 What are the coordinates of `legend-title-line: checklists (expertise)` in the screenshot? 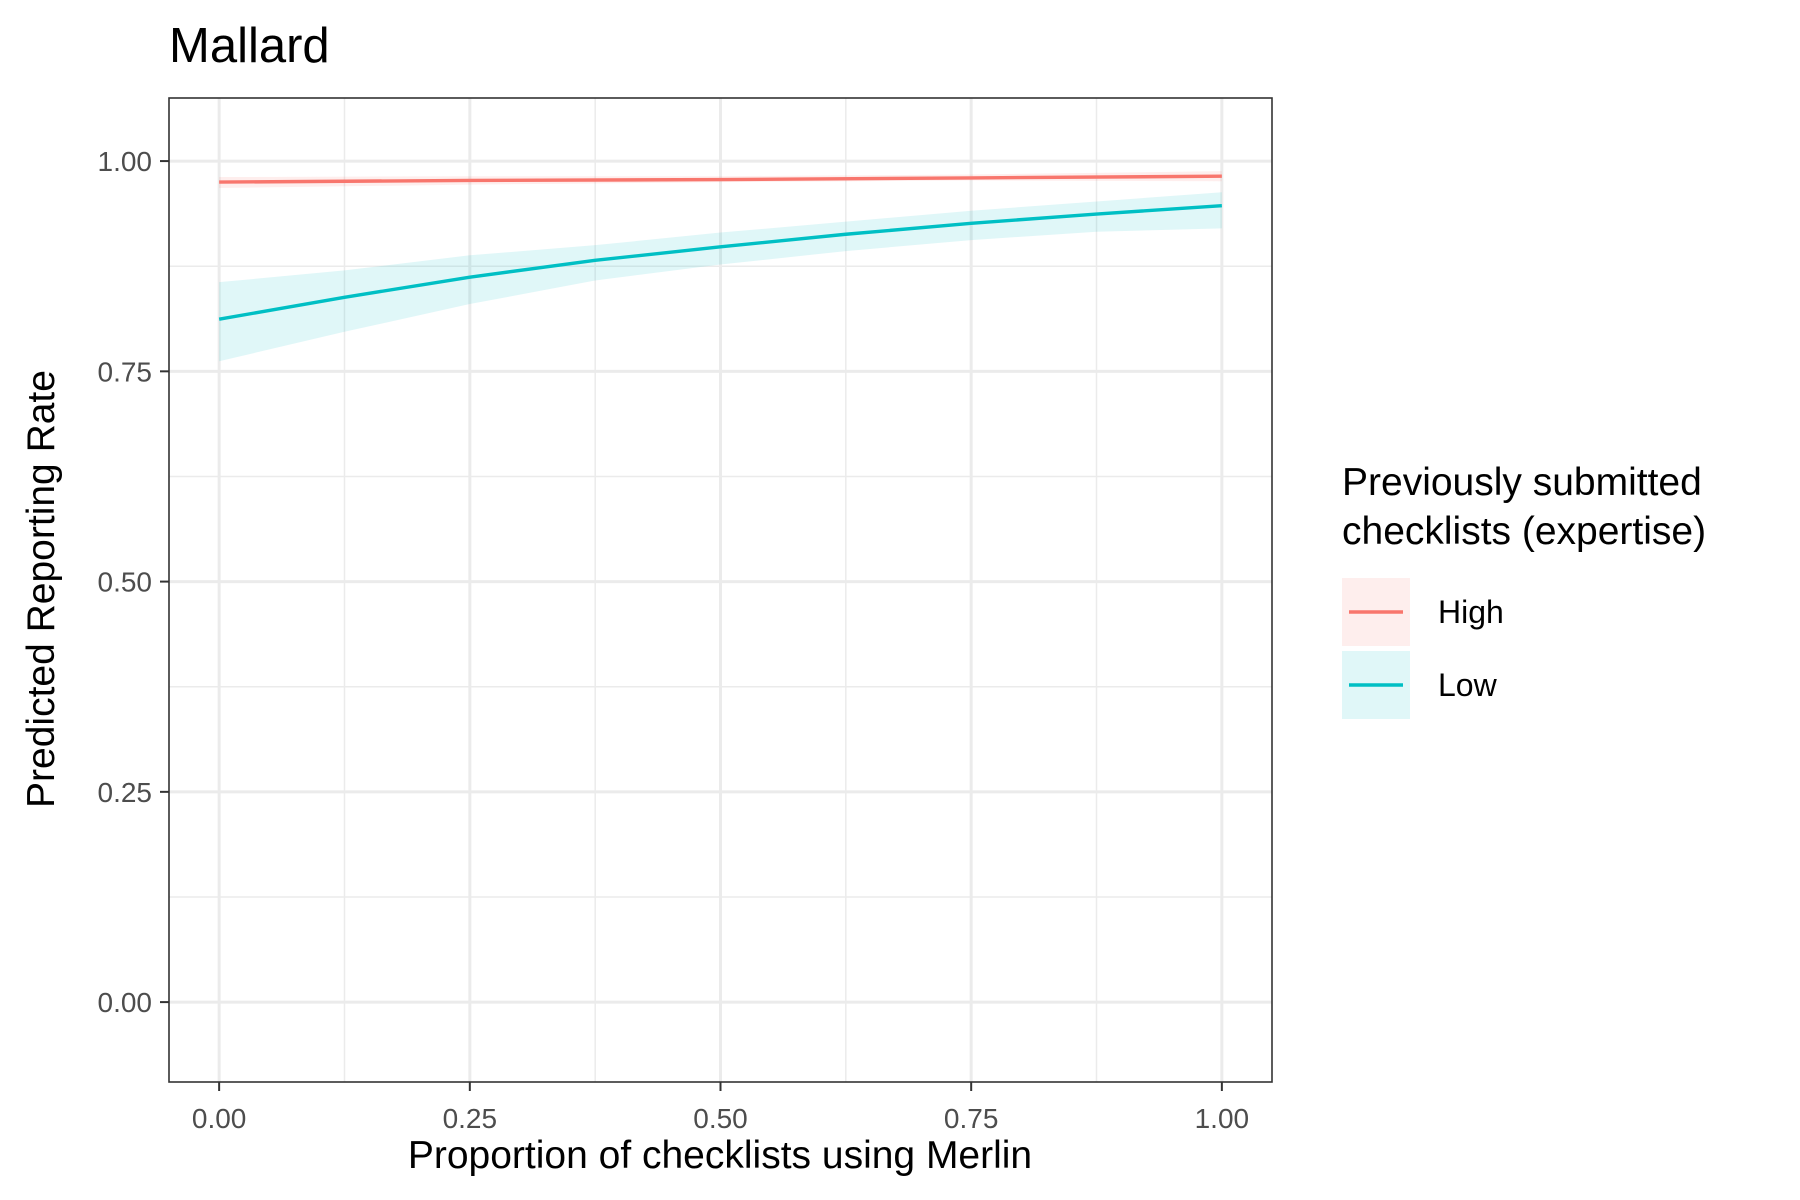 It's located at (1524, 531).